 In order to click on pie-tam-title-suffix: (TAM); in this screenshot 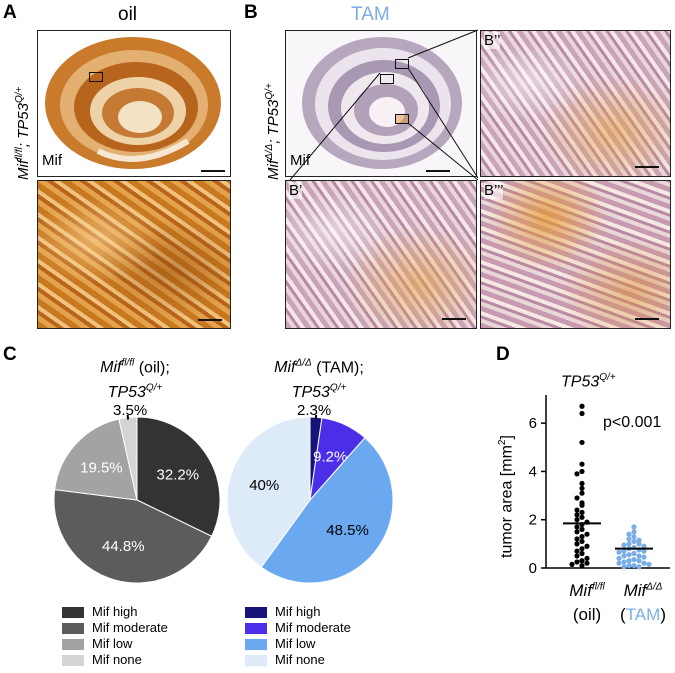, I will do `click(337, 368)`.